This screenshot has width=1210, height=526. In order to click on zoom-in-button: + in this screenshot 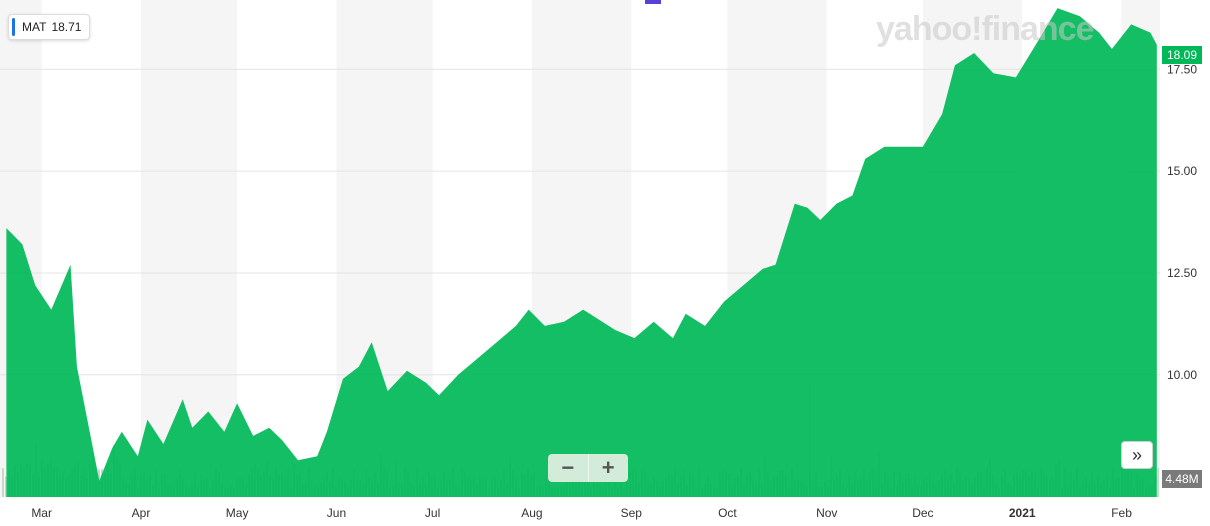, I will do `click(608, 467)`.